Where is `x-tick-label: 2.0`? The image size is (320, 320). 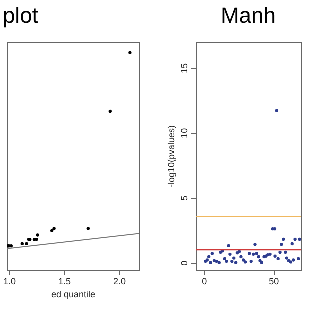
x-tick-label: 2.0 is located at coordinates (119, 281).